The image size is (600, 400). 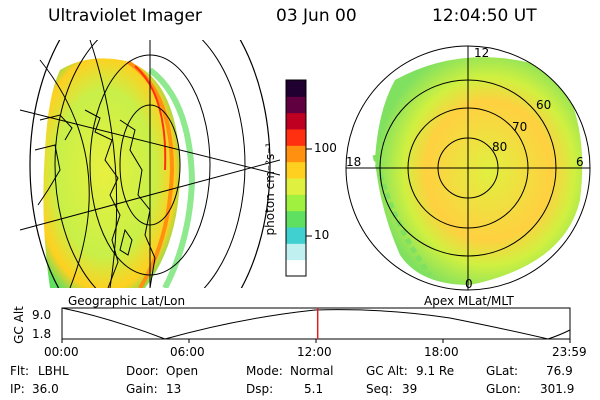 I want to click on geo-panel-caption: Geographic Lat/Lon, so click(x=127, y=301).